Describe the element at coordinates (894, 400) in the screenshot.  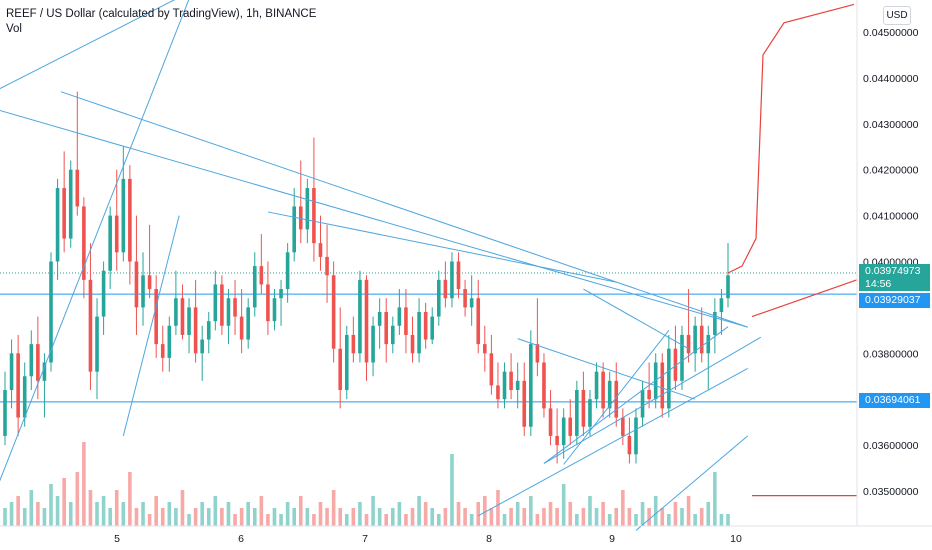
I see `level-lower-tag: 0.03694061` at that location.